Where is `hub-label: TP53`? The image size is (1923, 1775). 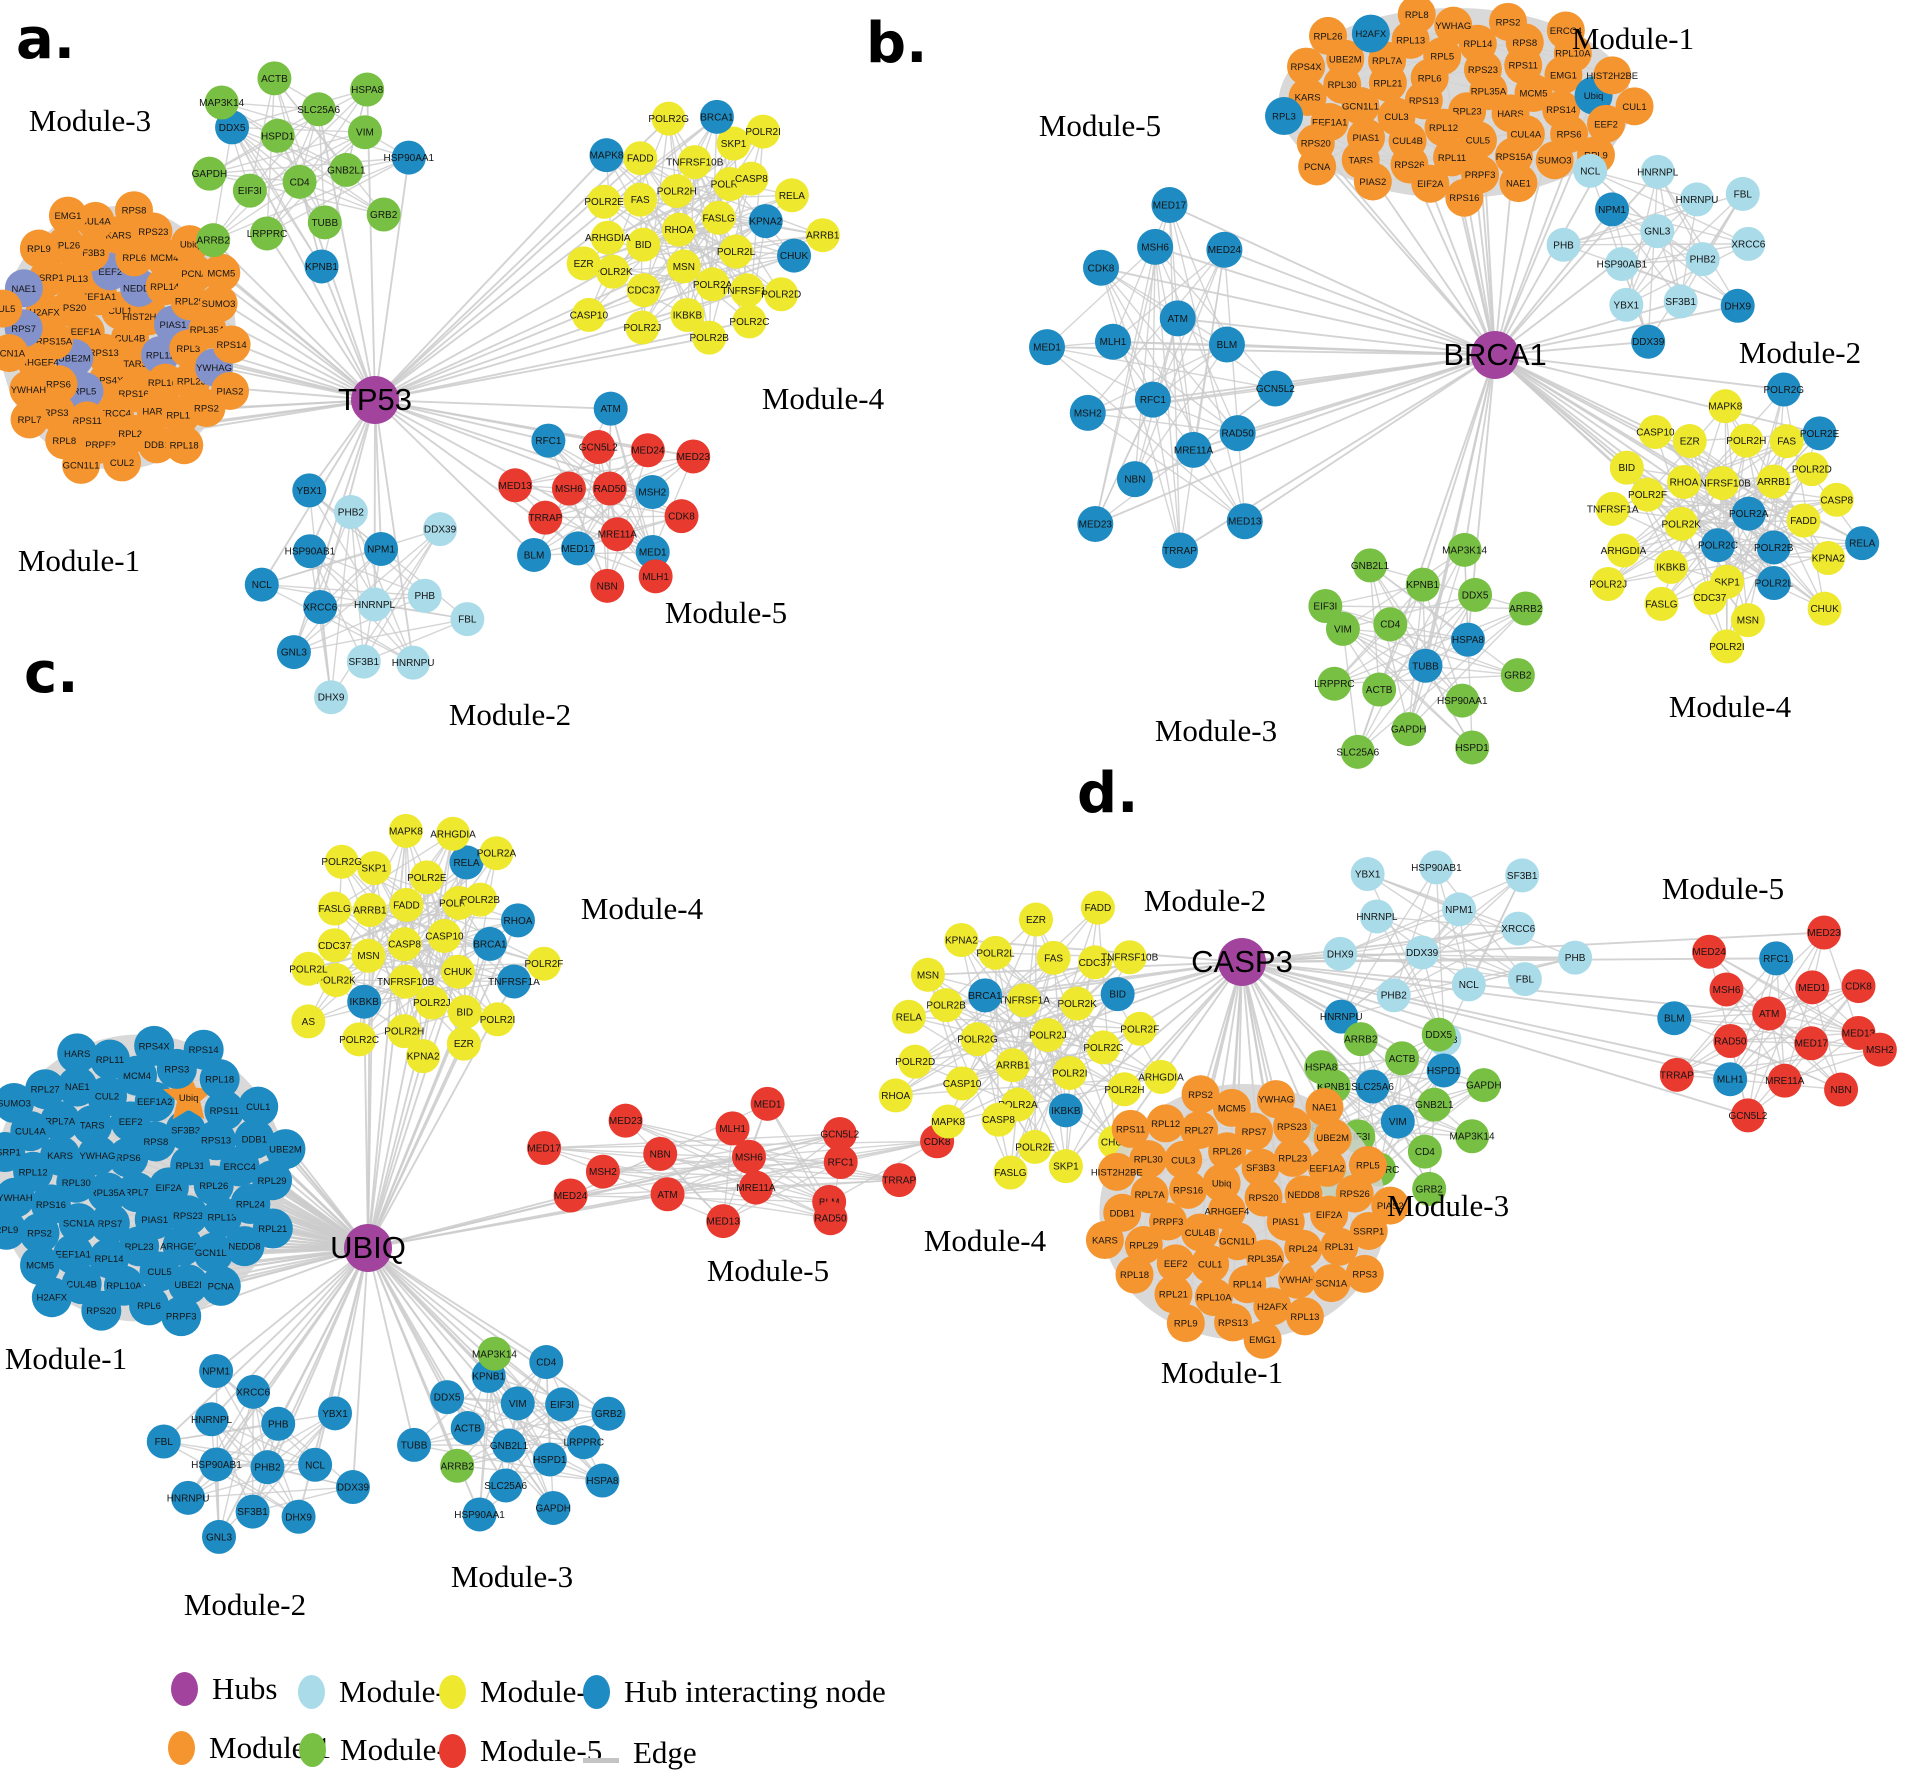 hub-label: TP53 is located at coordinates (375, 399).